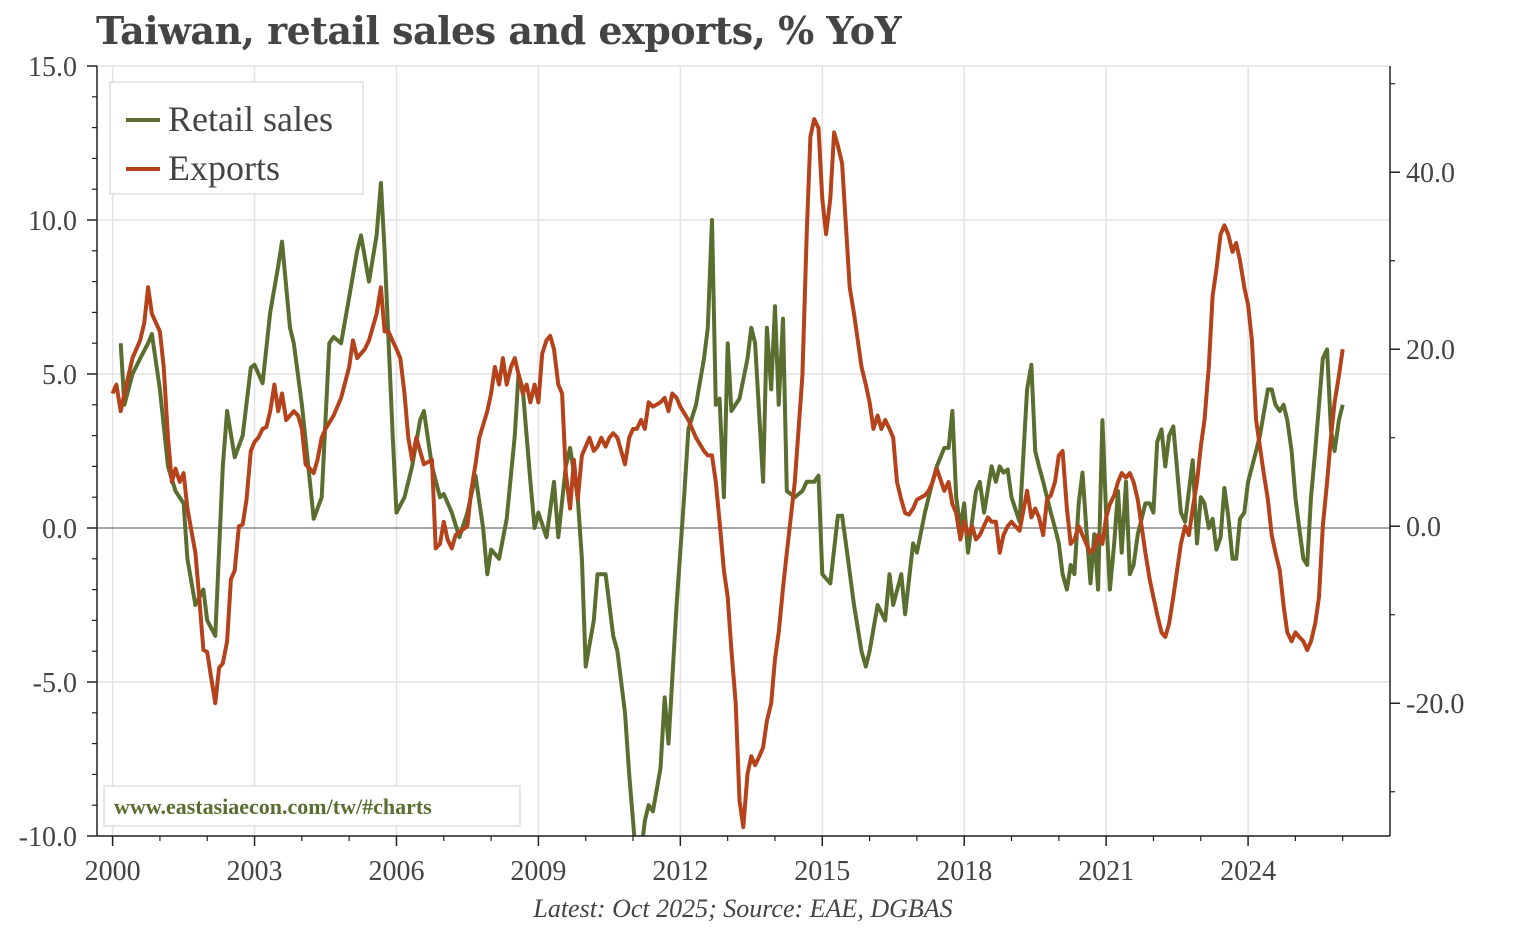 The image size is (1534, 930). What do you see at coordinates (1430, 350) in the screenshot?
I see `y-right-tick-label: 20.0` at bounding box center [1430, 350].